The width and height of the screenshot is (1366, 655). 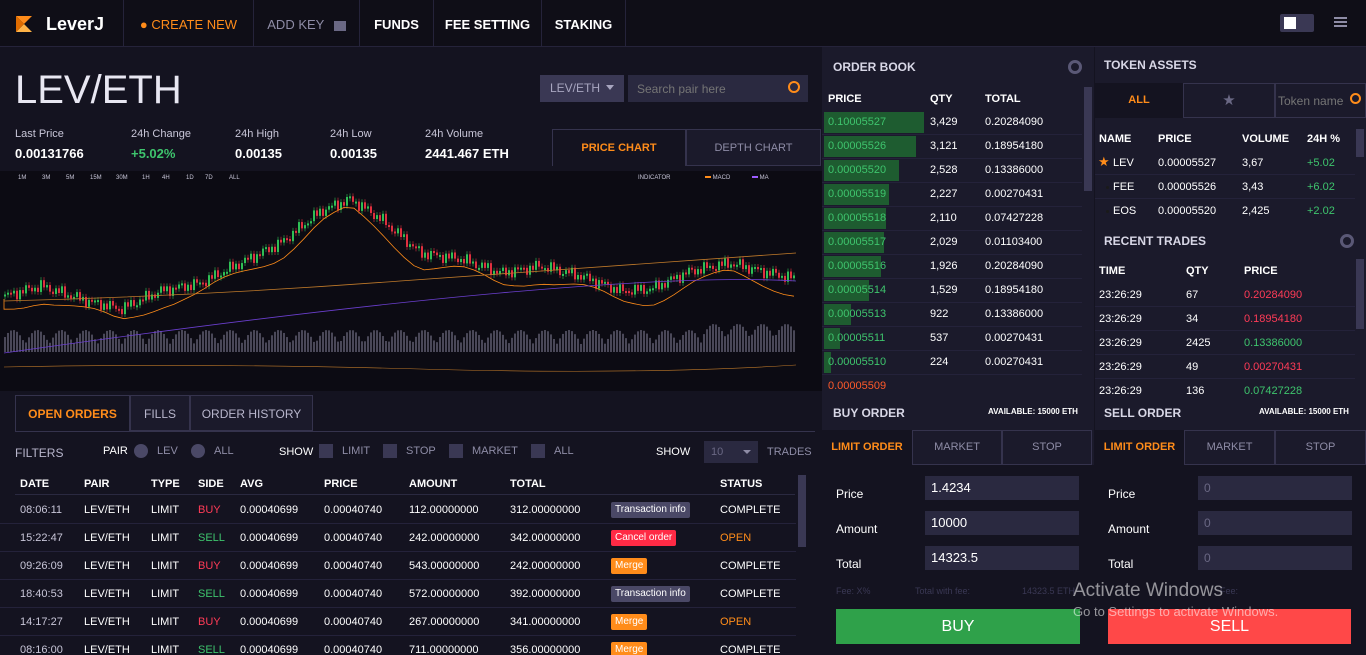 What do you see at coordinates (165, 484) in the screenshot?
I see `column-header: TYPE` at bounding box center [165, 484].